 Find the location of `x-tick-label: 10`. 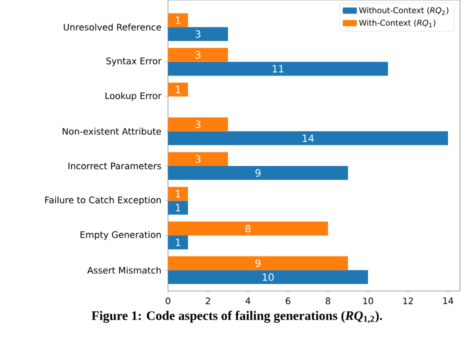

x-tick-label: 10 is located at coordinates (368, 301).